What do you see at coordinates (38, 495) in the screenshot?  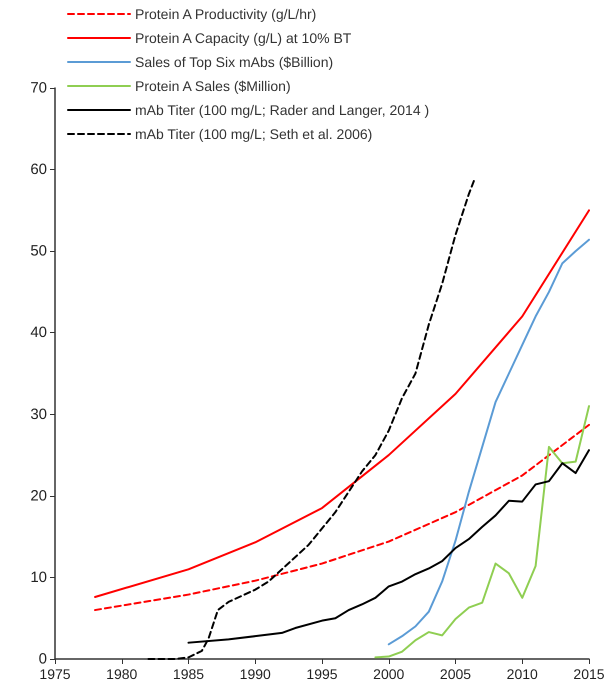 I see `y-tick-label: 20` at bounding box center [38, 495].